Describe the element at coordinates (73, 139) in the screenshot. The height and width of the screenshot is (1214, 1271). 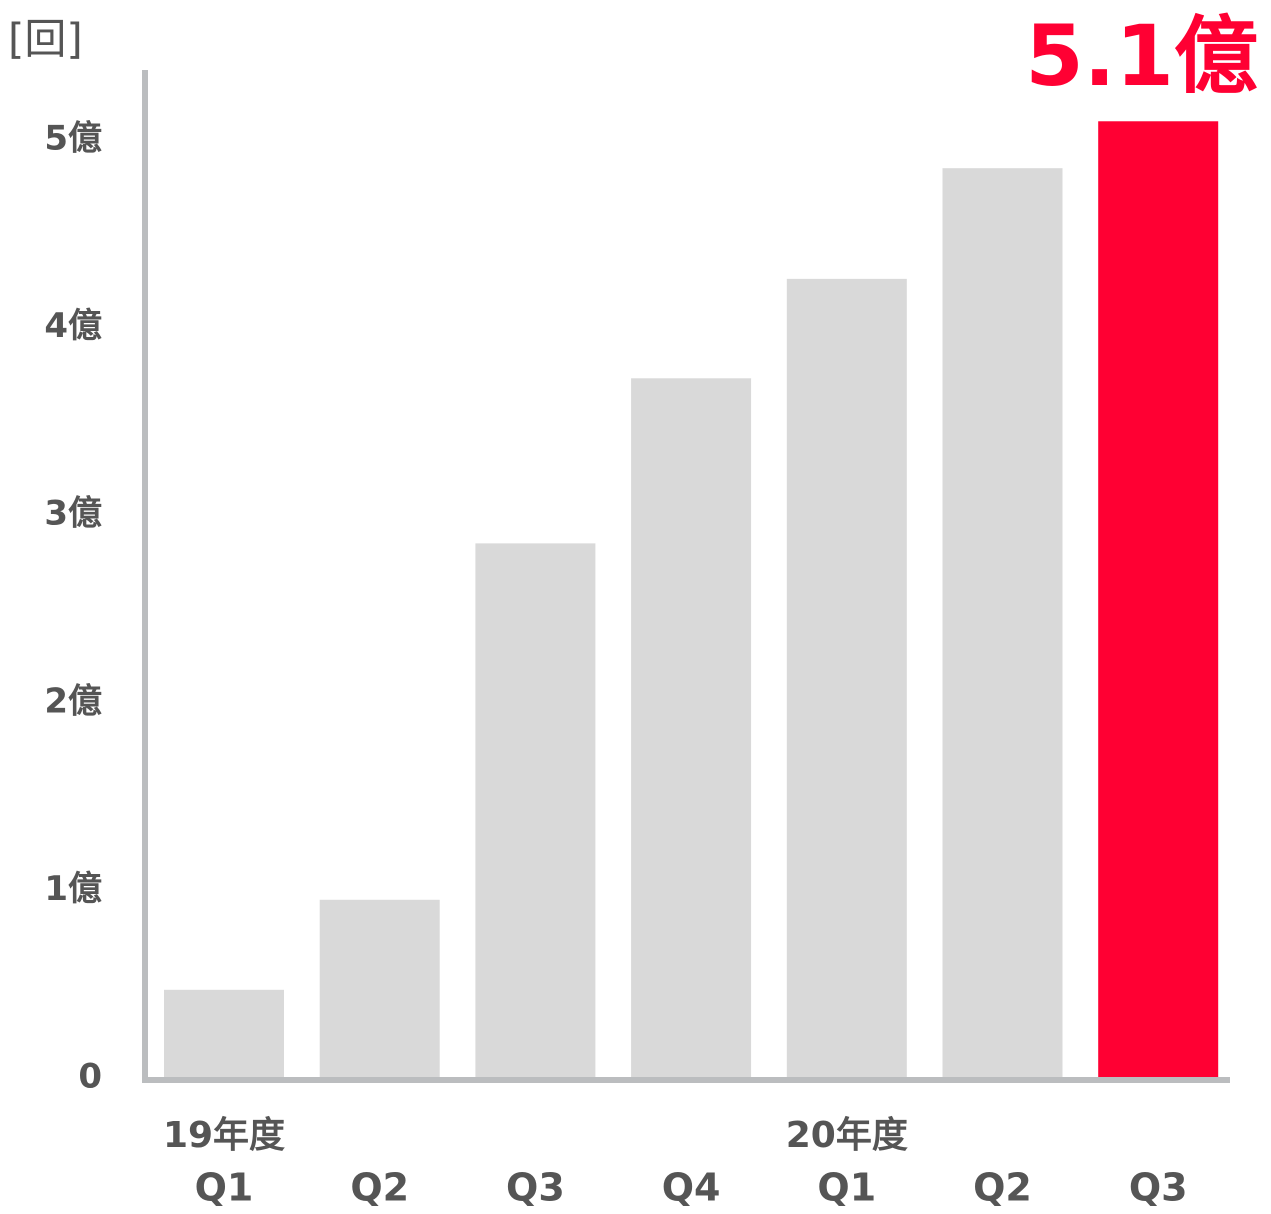
I see `y-tick-label: 5億` at that location.